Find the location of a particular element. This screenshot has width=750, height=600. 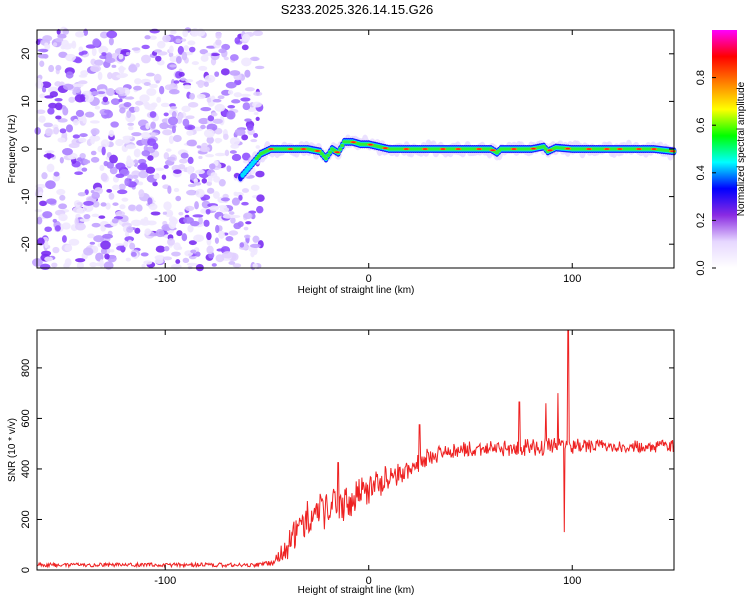

spectrogram-y-tick-label: 20 is located at coordinates (26, 54).